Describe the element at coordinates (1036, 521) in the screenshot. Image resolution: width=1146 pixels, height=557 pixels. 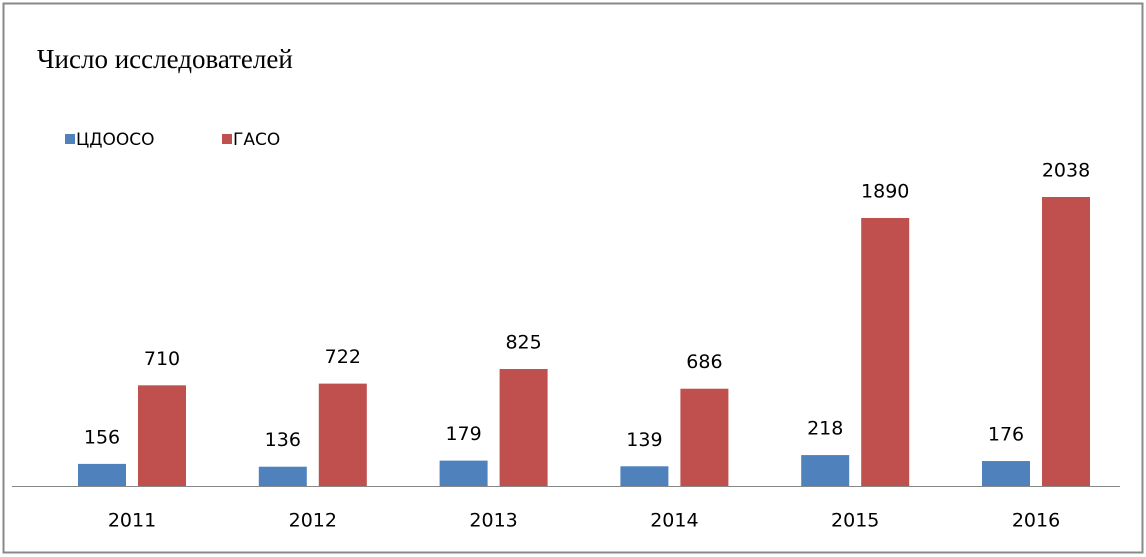
I see `x-tick-label: 2016` at that location.